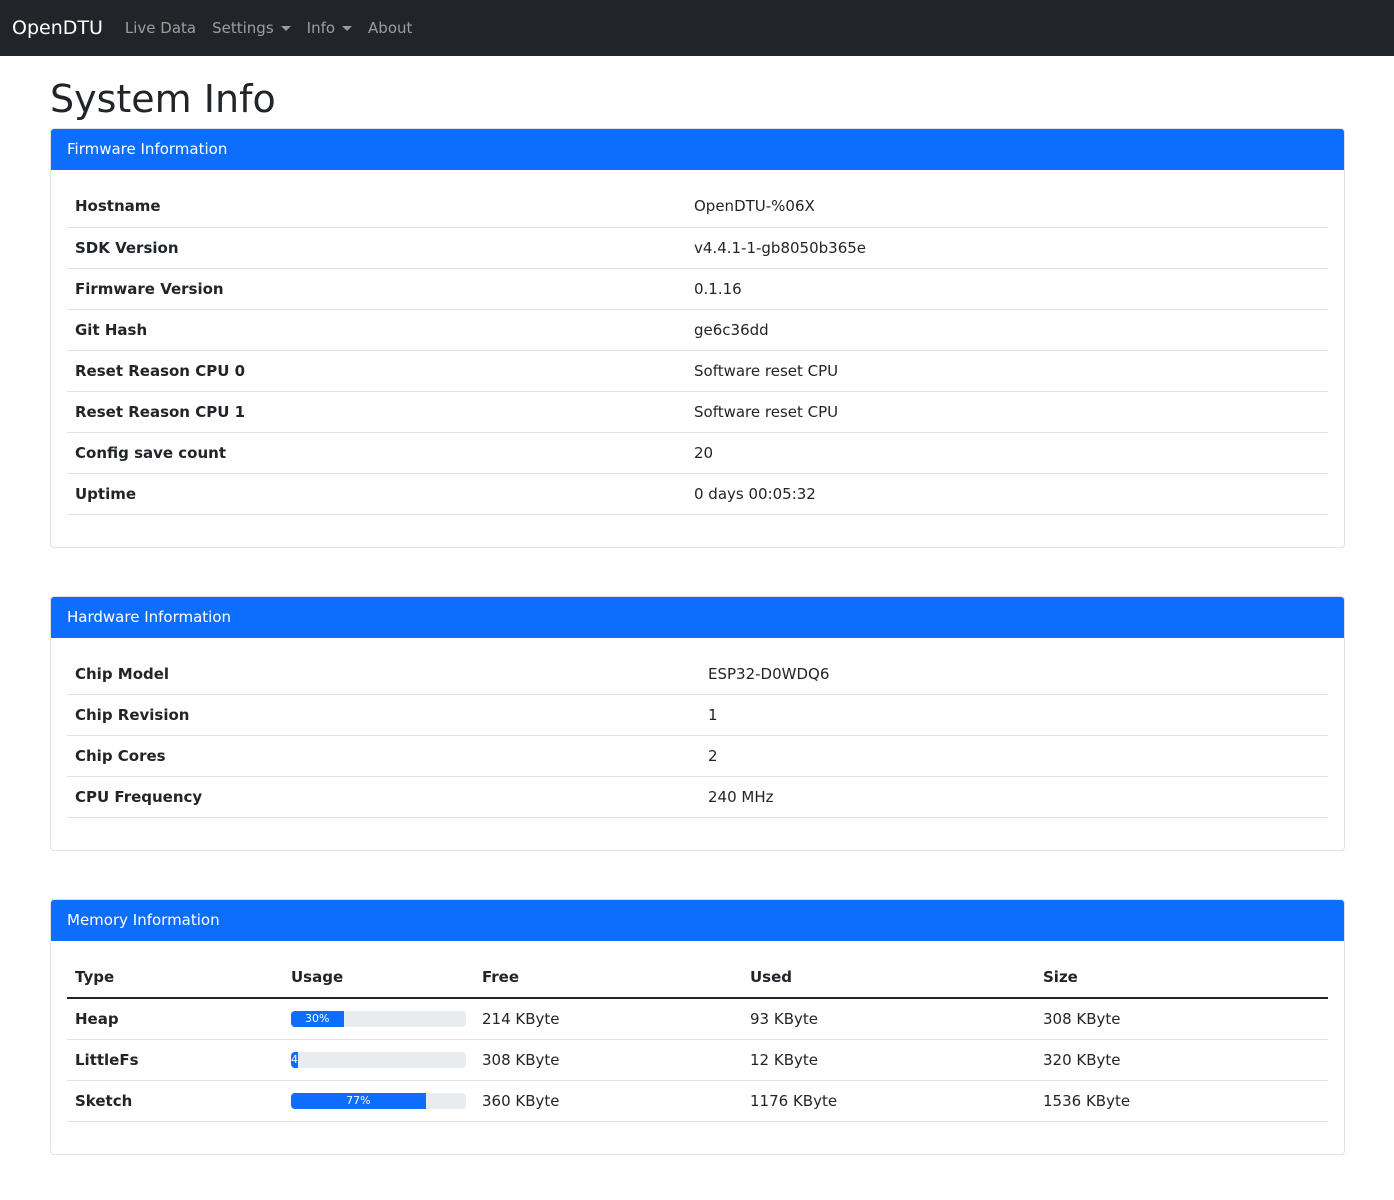 The image size is (1394, 1200). What do you see at coordinates (888, 1019) in the screenshot?
I see `memory-used: 93 KByte` at bounding box center [888, 1019].